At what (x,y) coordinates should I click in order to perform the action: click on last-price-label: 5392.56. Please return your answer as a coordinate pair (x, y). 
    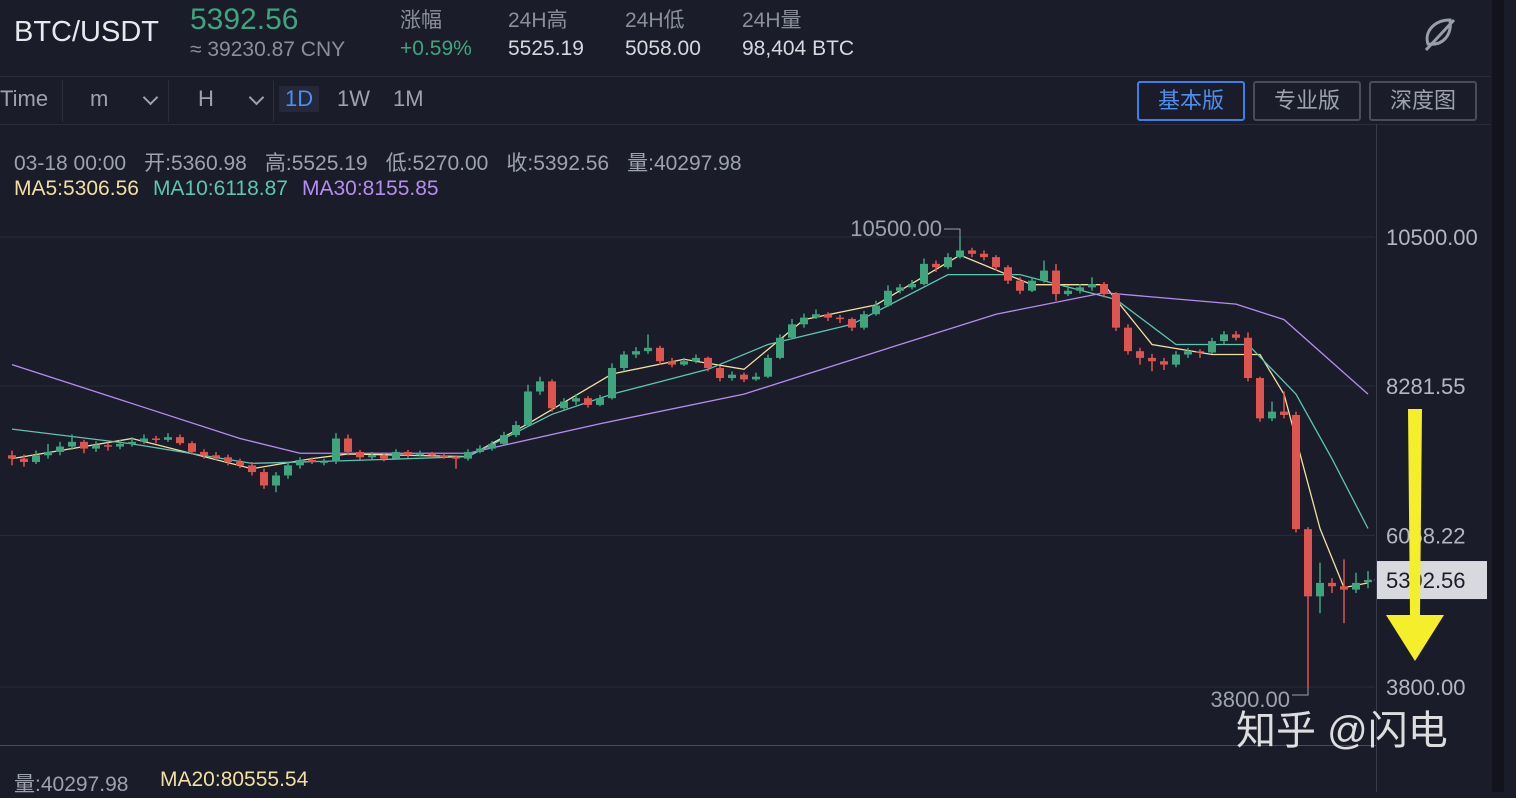
    Looking at the image, I should click on (1426, 580).